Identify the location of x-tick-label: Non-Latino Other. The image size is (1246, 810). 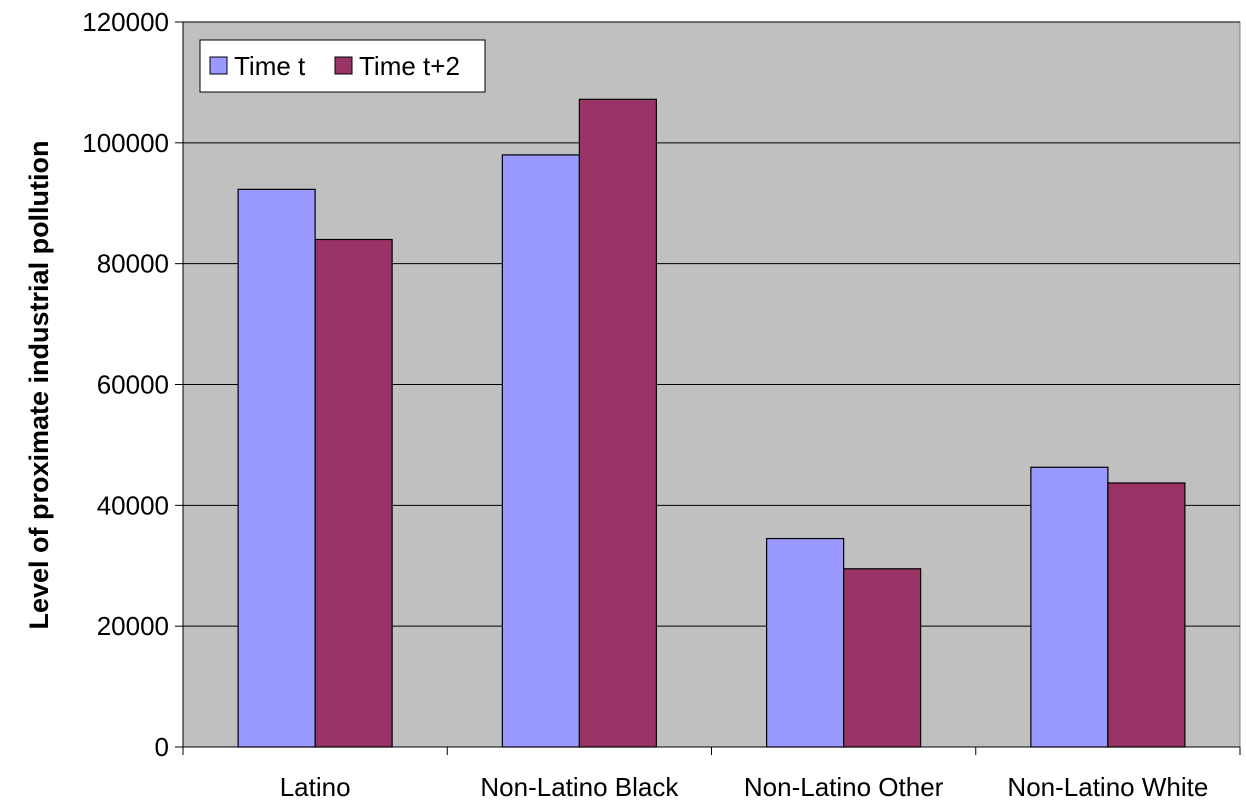
(844, 787).